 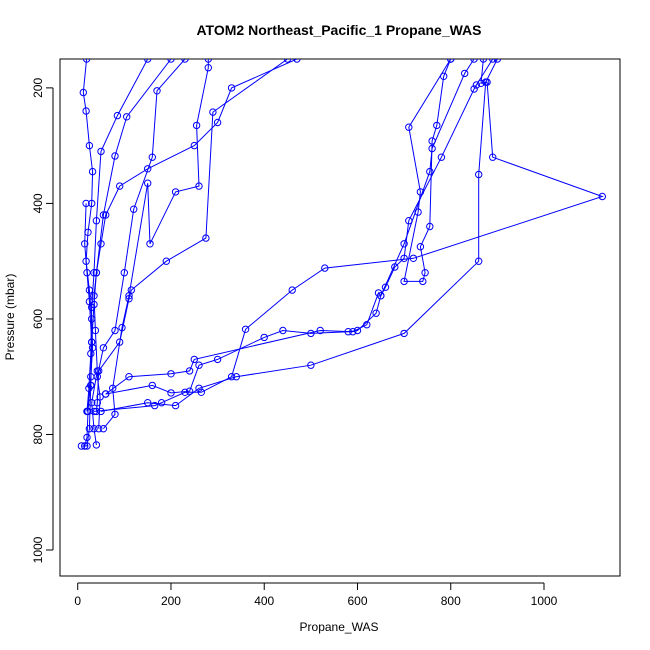 I want to click on x-tick-label: 600, so click(x=357, y=601).